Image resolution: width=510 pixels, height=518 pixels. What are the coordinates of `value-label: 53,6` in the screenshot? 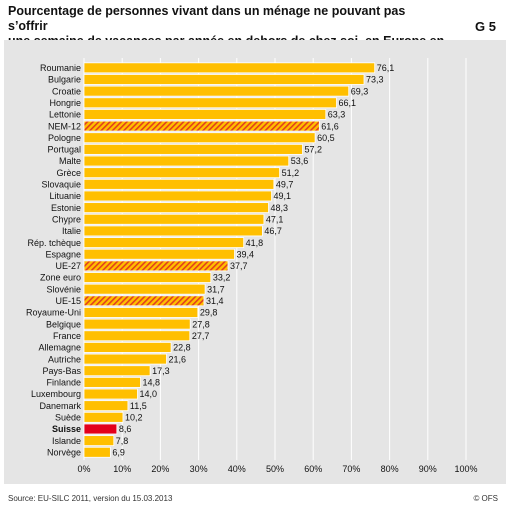 It's located at (300, 161).